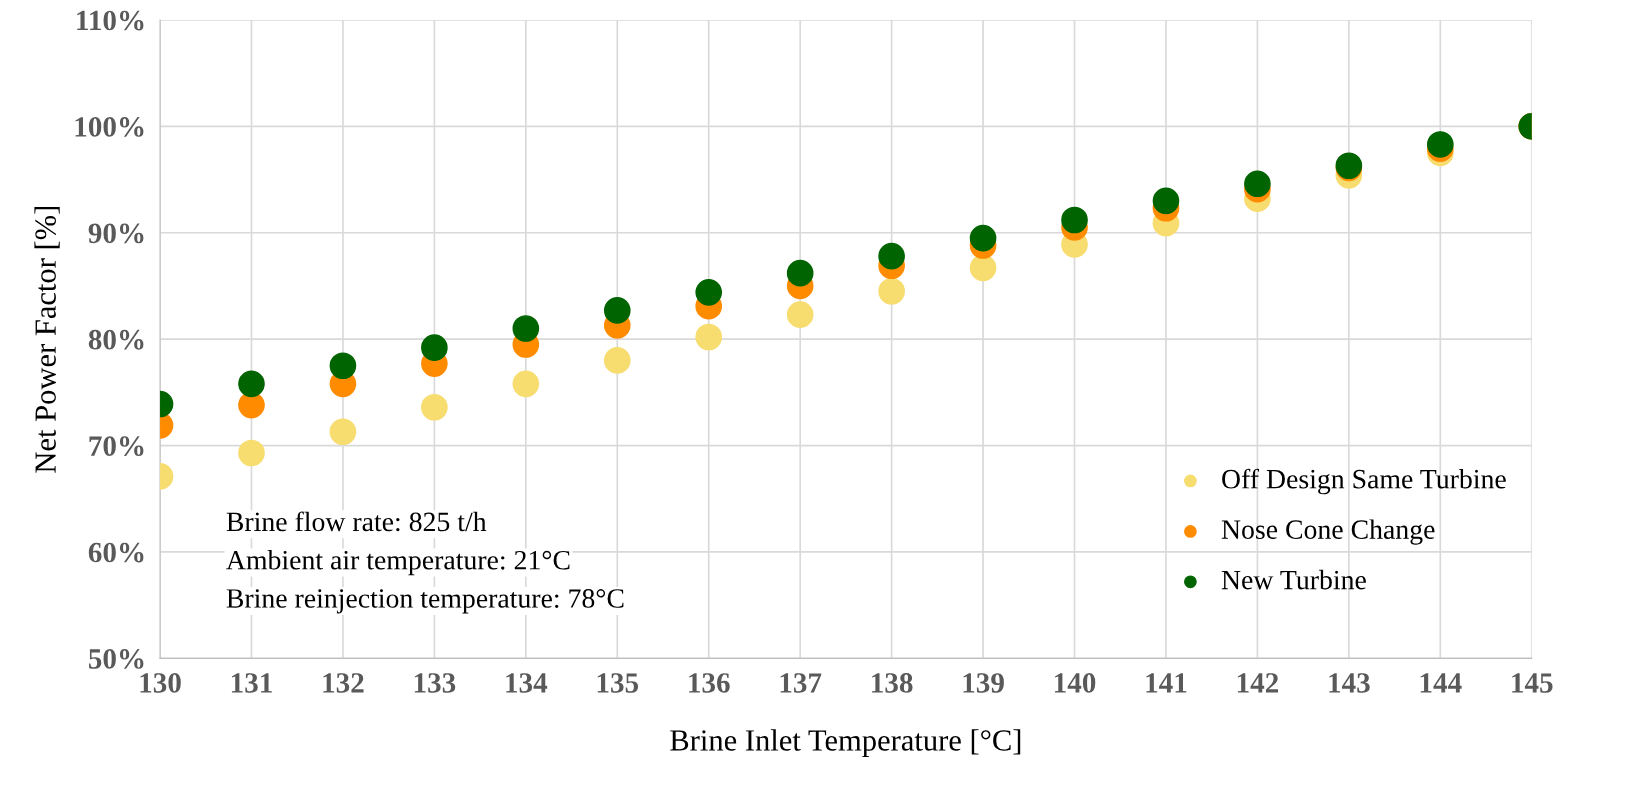  Describe the element at coordinates (109, 127) in the screenshot. I see `y-tick-label: 100%` at that location.